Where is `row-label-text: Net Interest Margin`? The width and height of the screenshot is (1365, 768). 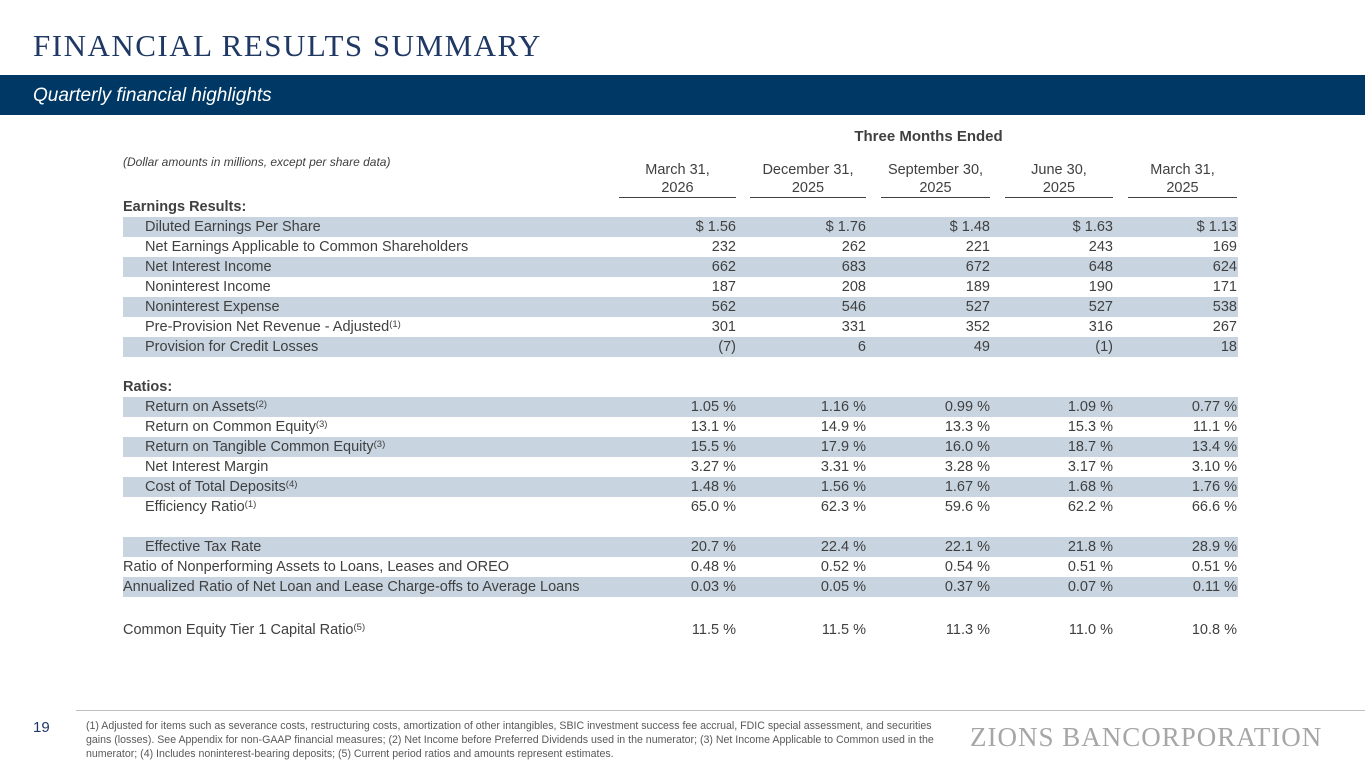 row-label-text: Net Interest Margin is located at coordinates (207, 467).